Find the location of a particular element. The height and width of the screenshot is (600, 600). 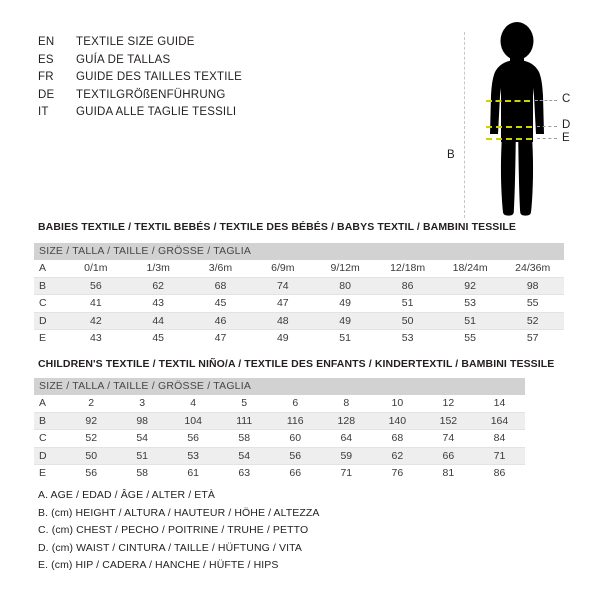

row-label: C is located at coordinates (49, 303).